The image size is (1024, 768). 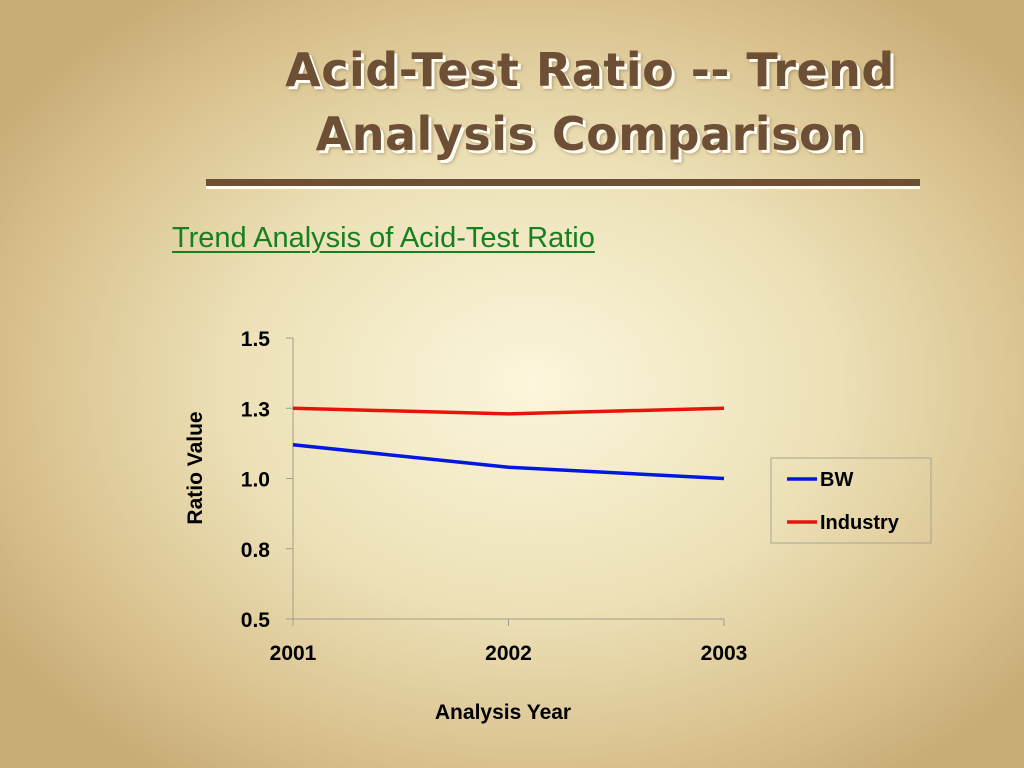 What do you see at coordinates (590, 134) in the screenshot?
I see `slide-title-line-2: Analysis Comparison` at bounding box center [590, 134].